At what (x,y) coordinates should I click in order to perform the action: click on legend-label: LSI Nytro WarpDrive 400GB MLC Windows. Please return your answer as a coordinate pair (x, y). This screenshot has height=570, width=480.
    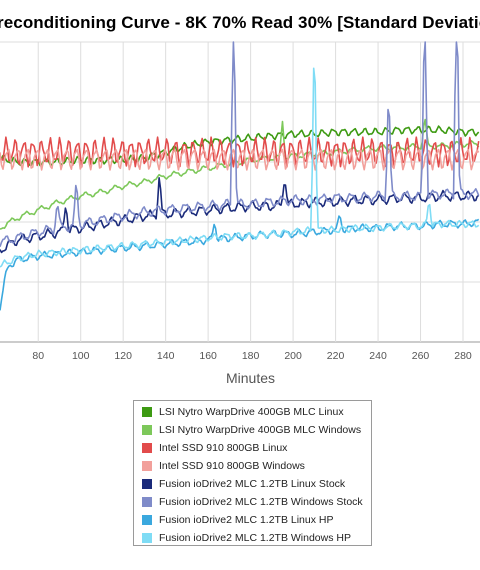
    Looking at the image, I should click on (260, 430).